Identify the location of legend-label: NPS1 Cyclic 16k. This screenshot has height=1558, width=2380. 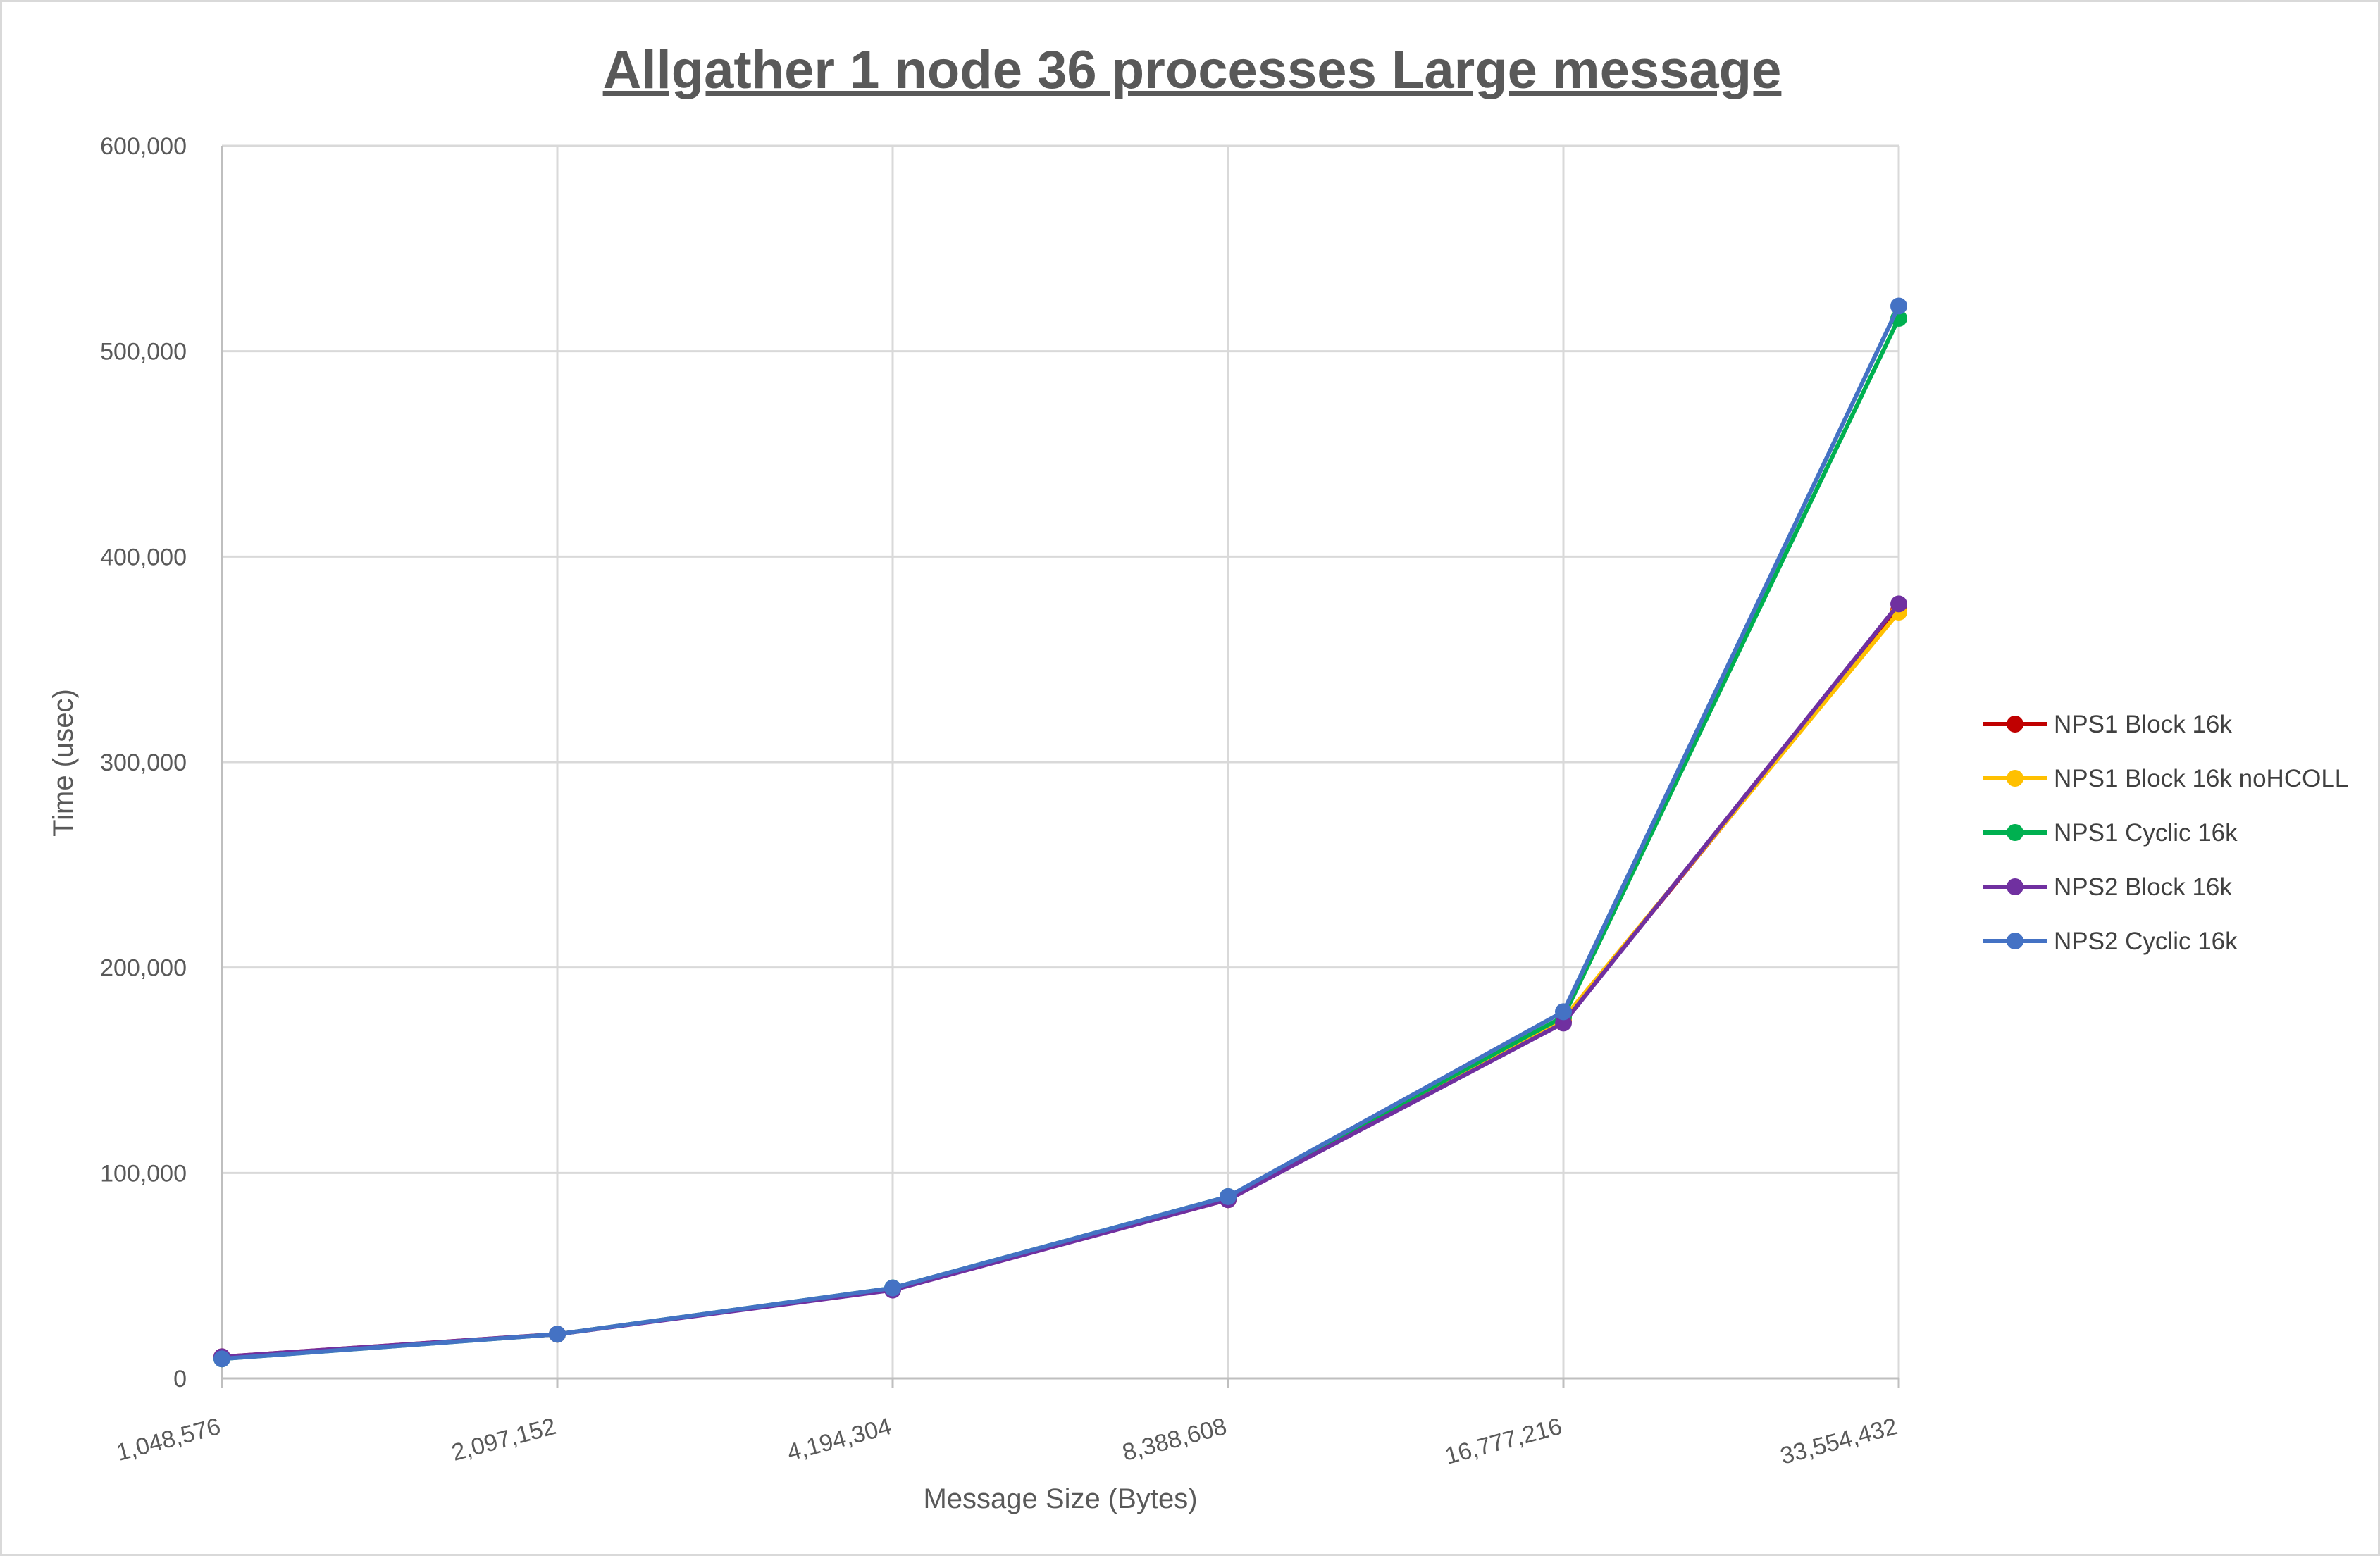
(2146, 833).